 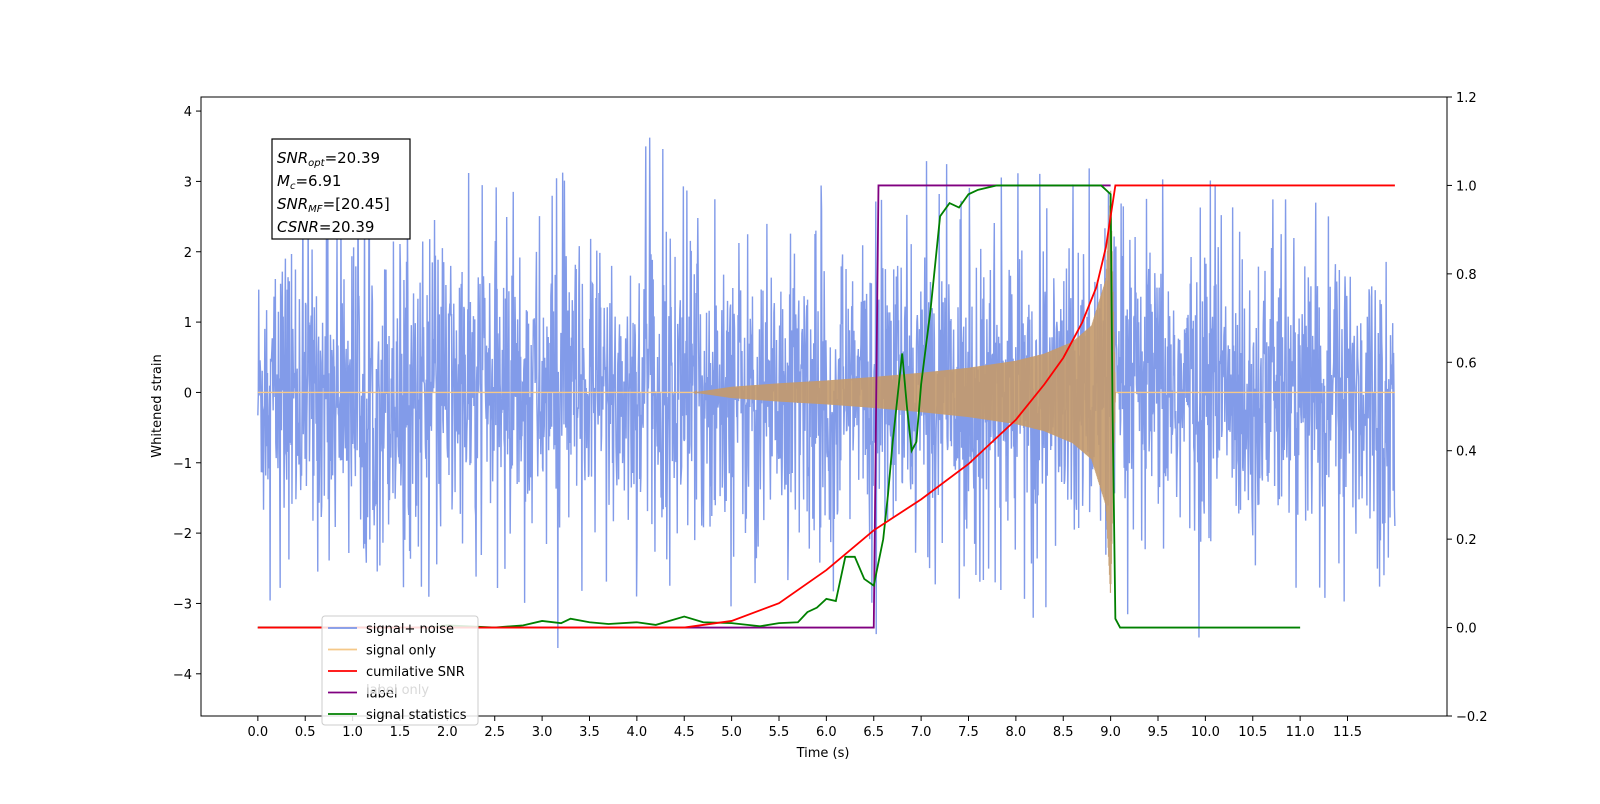 I want to click on annotation-line: CSNR=20.39, so click(x=325, y=227).